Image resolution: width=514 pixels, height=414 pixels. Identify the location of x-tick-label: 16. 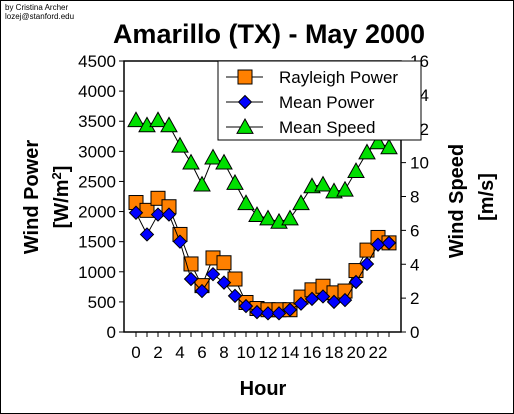
(312, 352).